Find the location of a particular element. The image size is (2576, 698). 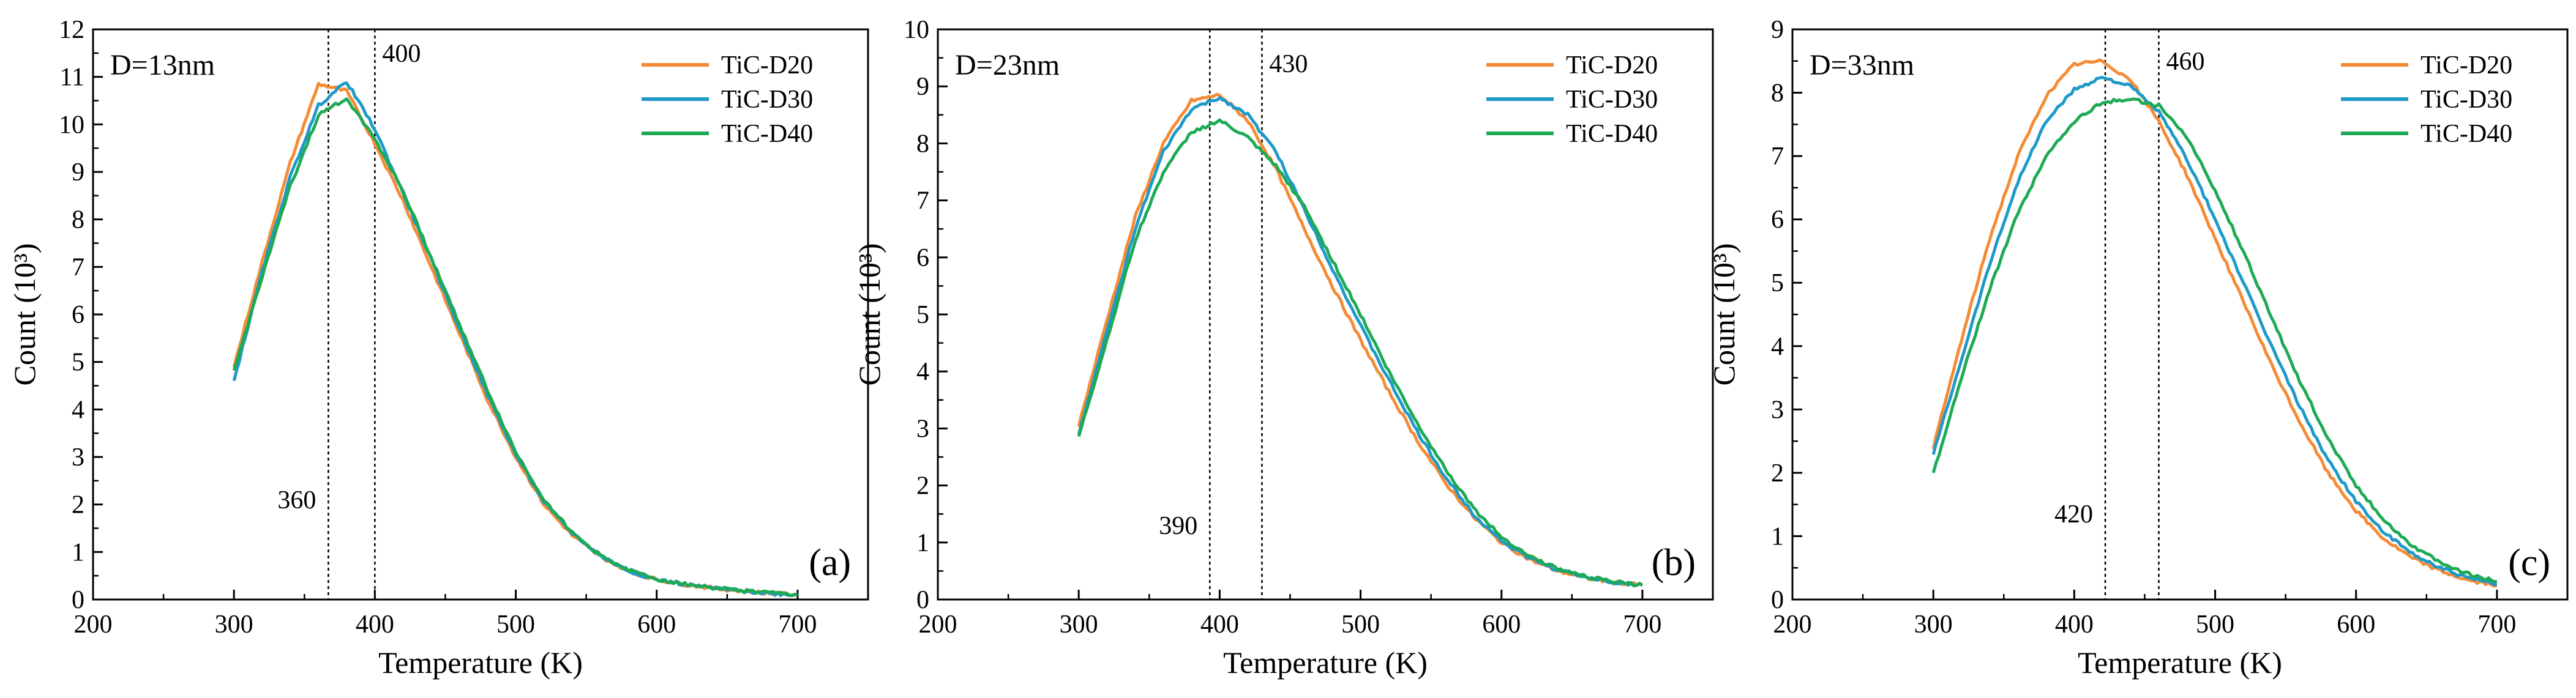

panel-annotation: D=23nm is located at coordinates (1008, 65).